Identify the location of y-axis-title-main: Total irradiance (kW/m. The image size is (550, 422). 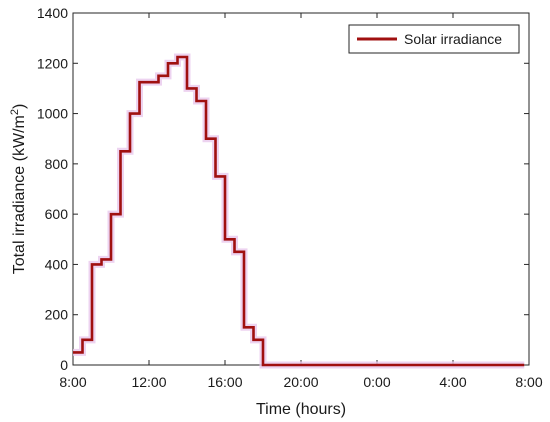
(19, 194).